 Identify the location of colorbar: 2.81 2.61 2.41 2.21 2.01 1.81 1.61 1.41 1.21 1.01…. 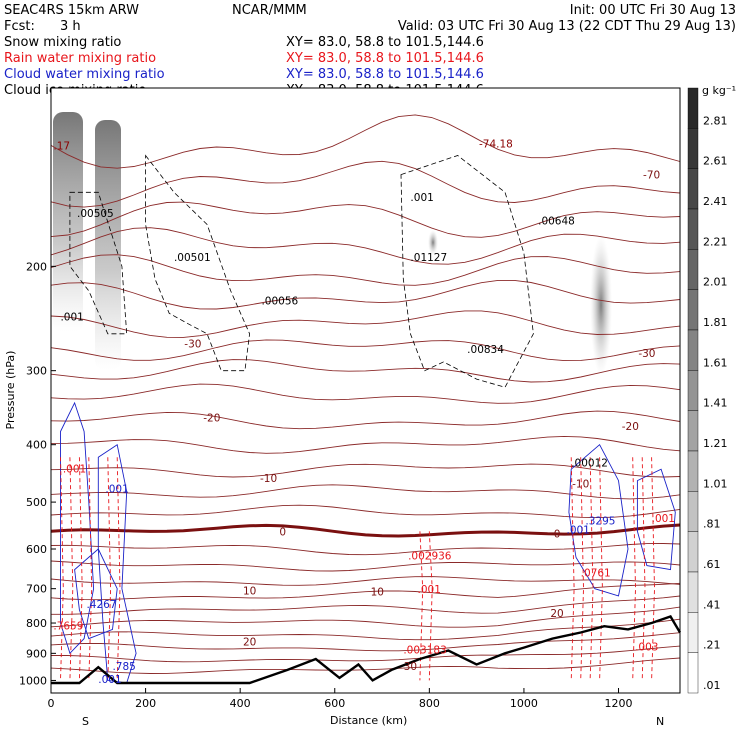
(707, 390).